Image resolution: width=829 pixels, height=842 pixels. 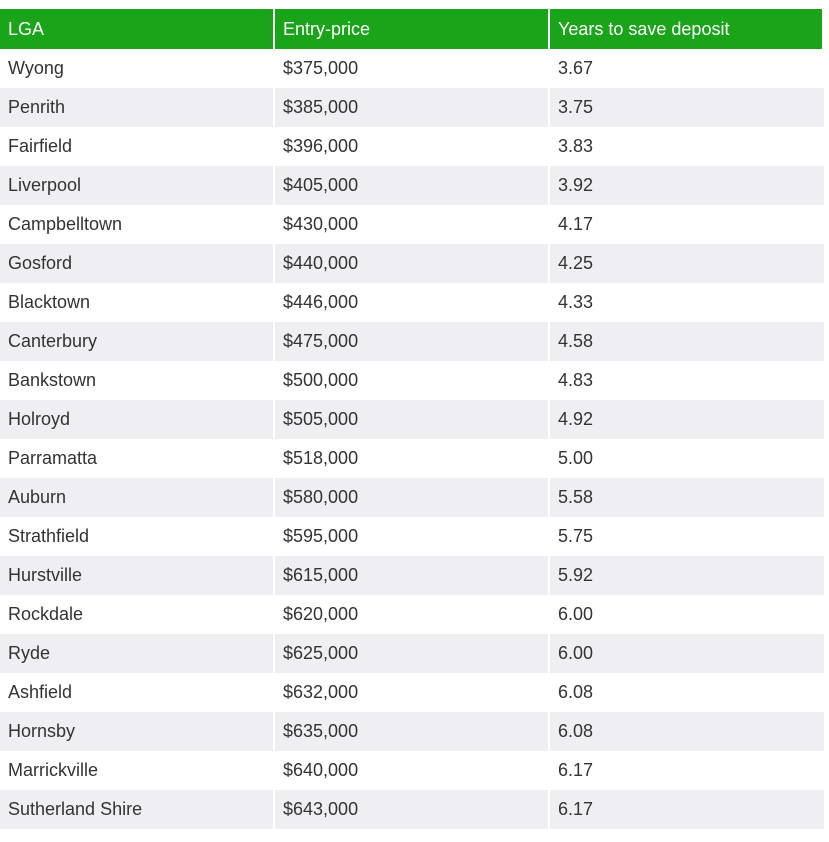 What do you see at coordinates (137, 380) in the screenshot?
I see `cell-lga: Bankstown` at bounding box center [137, 380].